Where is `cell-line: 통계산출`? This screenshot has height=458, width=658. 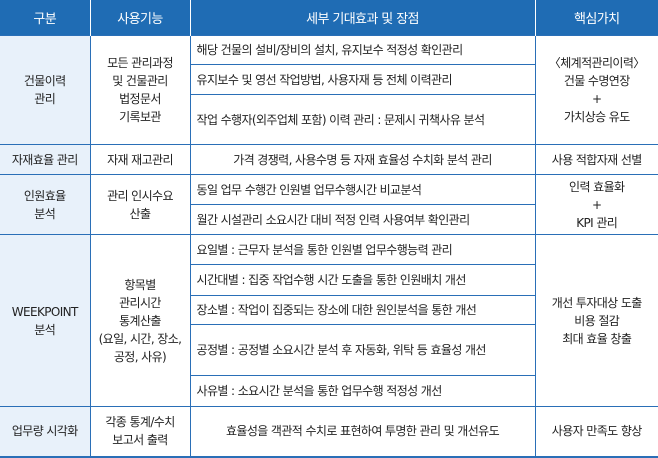
cell-line: 통계산출 is located at coordinates (140, 320).